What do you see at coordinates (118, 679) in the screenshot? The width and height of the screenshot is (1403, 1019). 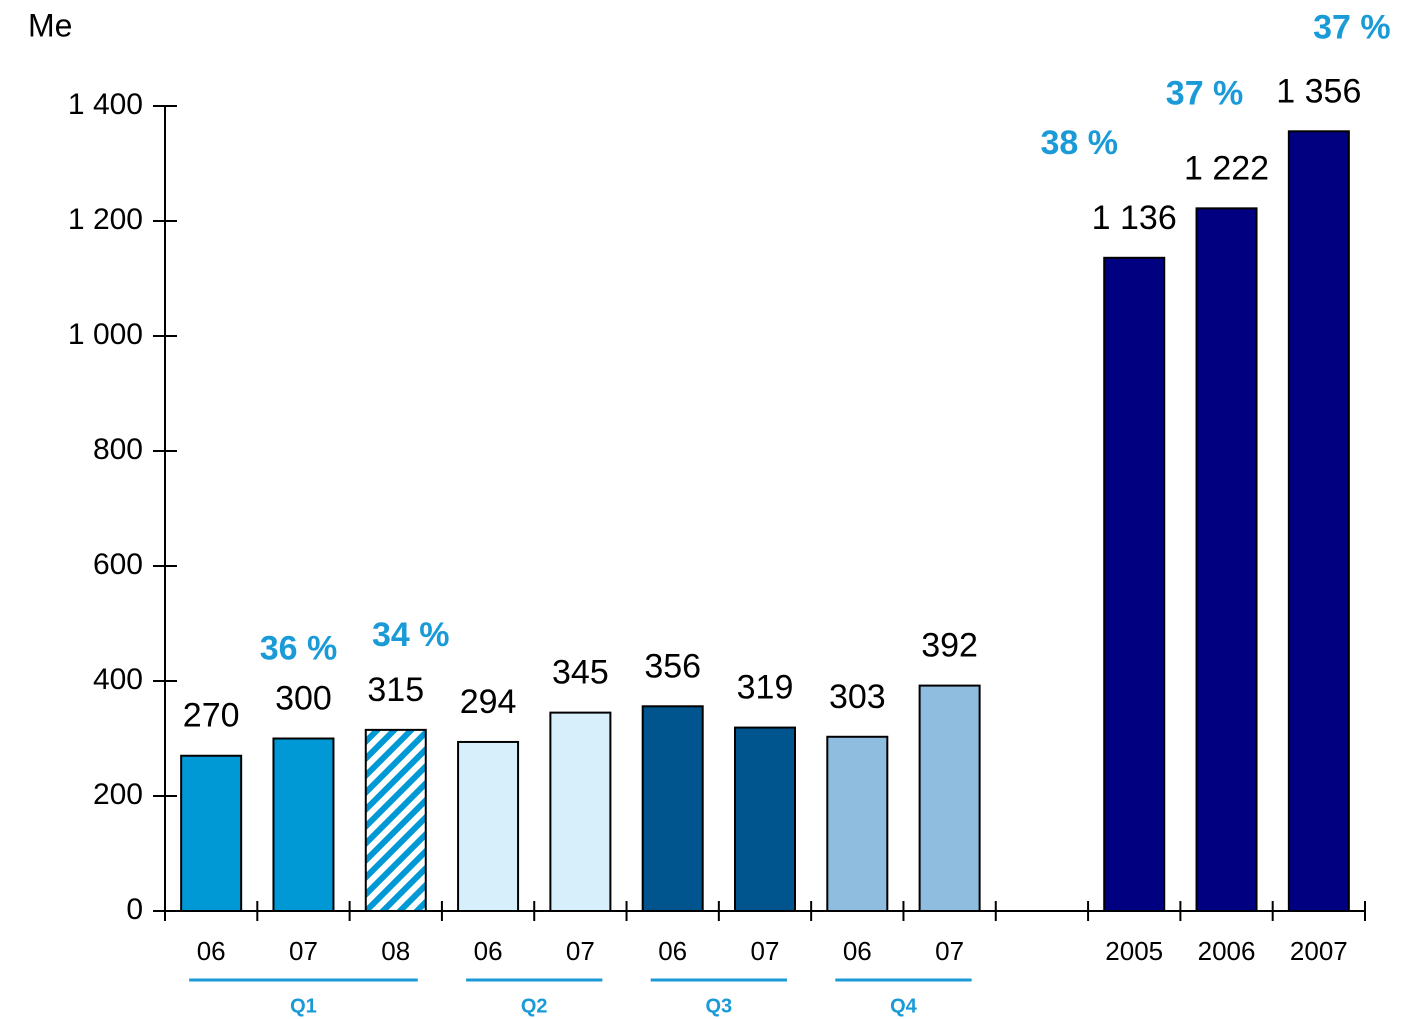 I see `y-tick-label: 400` at bounding box center [118, 679].